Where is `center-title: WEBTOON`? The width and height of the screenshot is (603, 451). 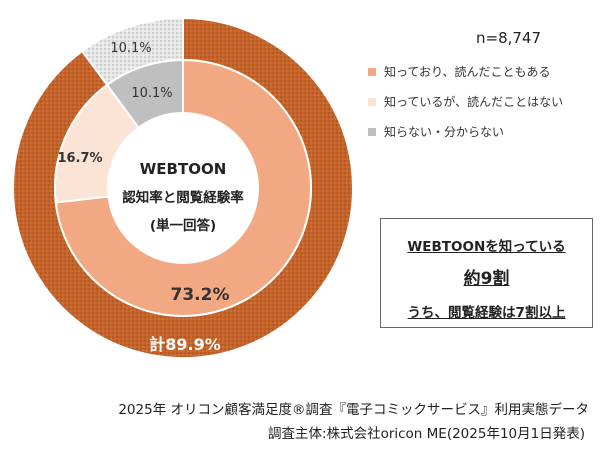
center-title: WEBTOON is located at coordinates (183, 169).